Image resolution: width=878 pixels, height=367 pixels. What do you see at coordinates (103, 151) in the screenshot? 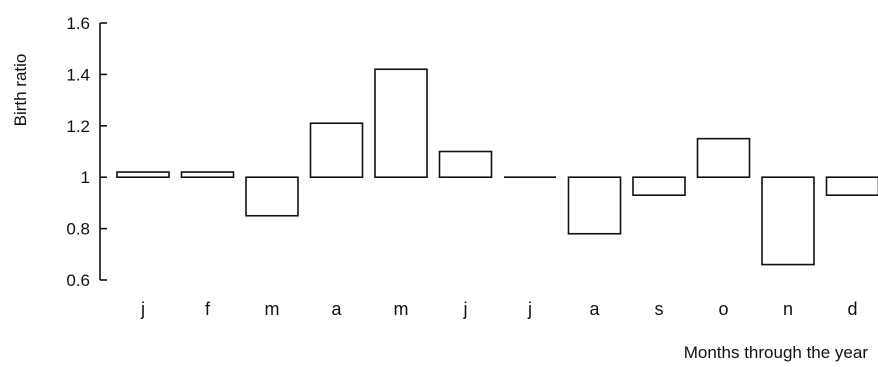
I see `y-axis` at bounding box center [103, 151].